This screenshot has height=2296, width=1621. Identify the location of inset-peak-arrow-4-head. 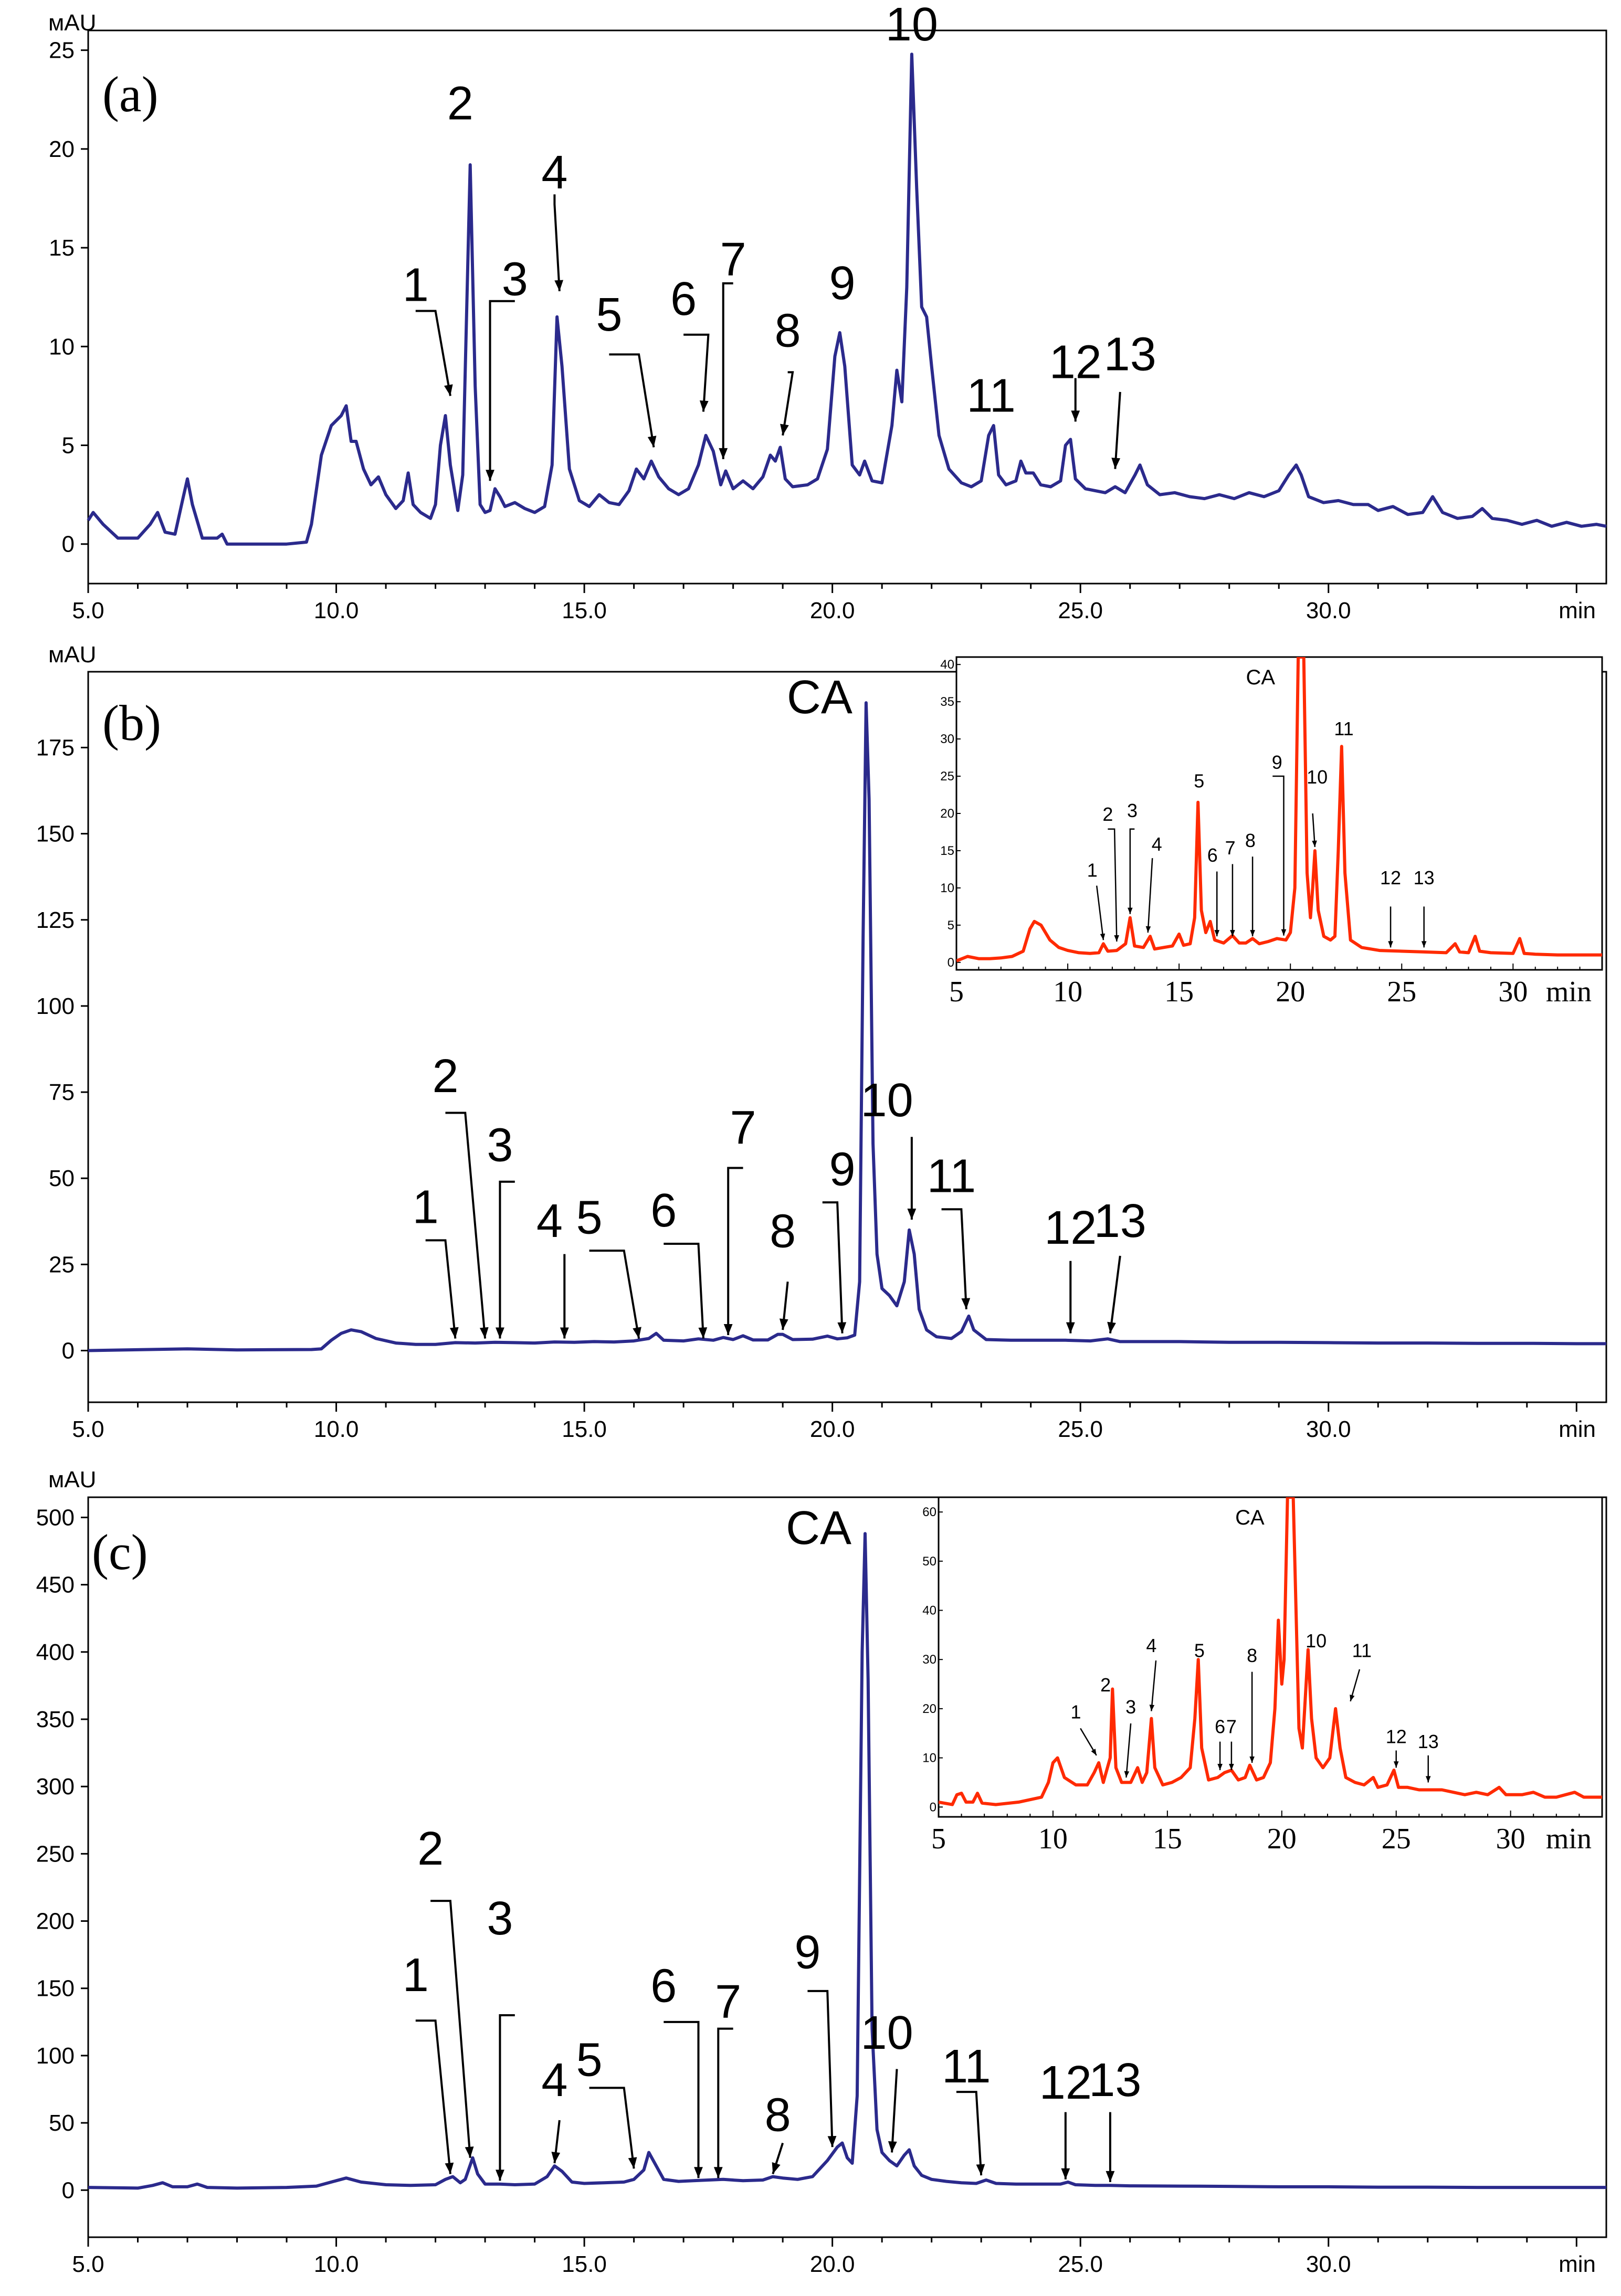
(1152, 1708).